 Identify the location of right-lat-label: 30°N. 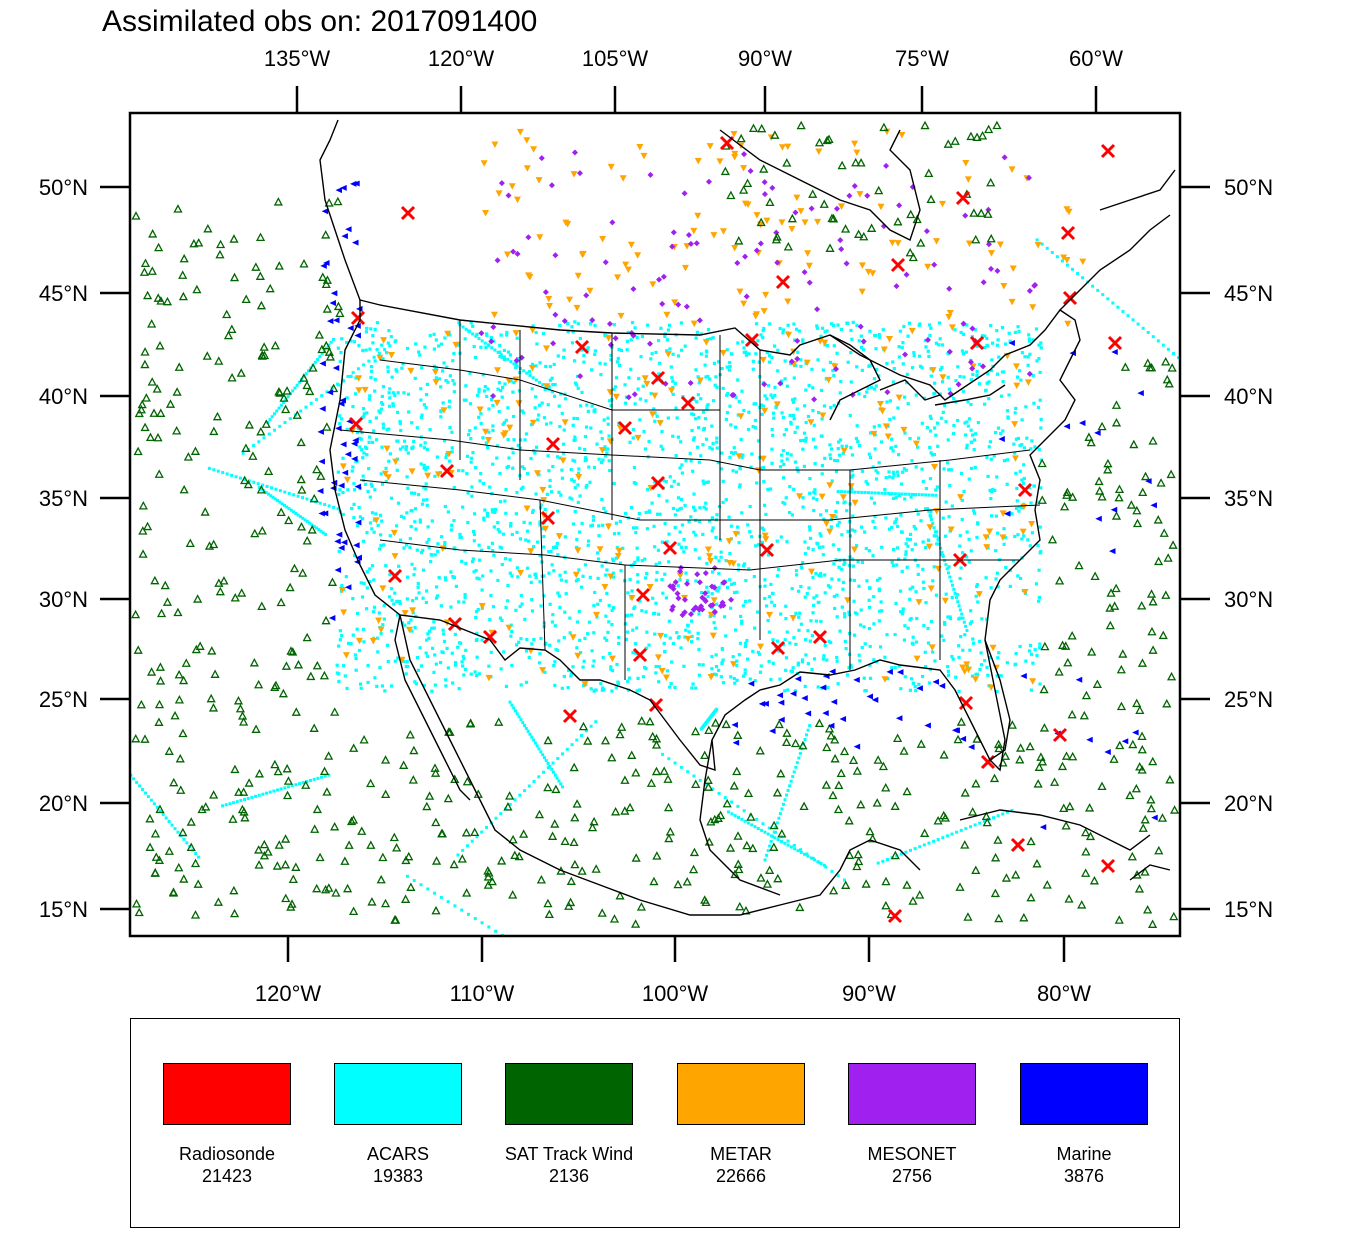
(1248, 599).